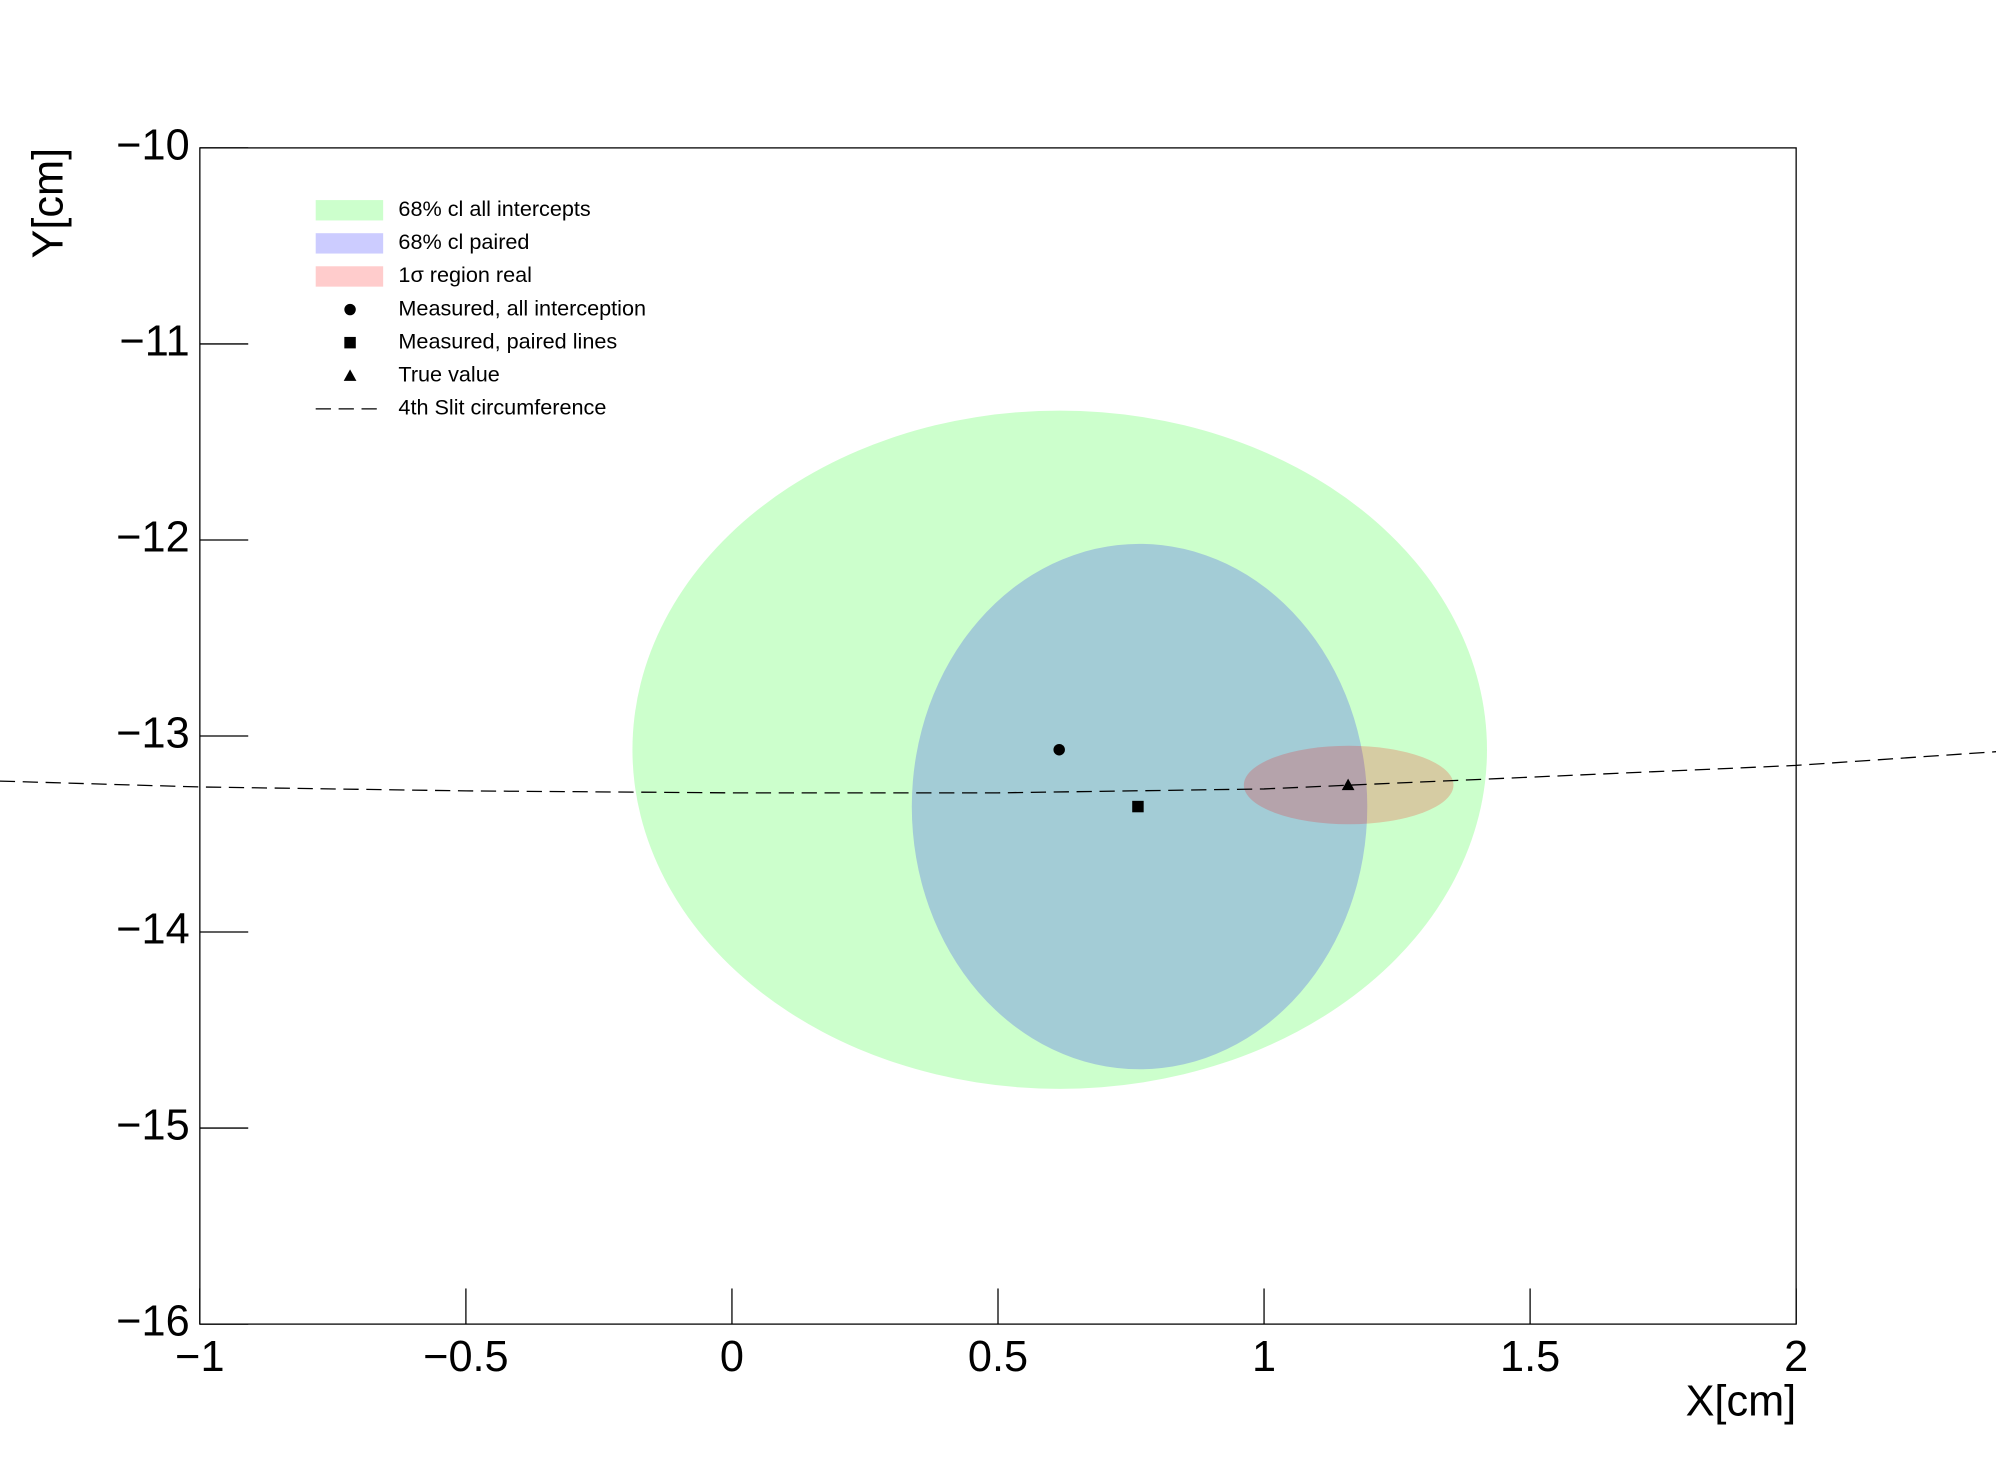 This screenshot has width=1996, height=1472. What do you see at coordinates (152, 929) in the screenshot?
I see `y-tick-label: −14` at bounding box center [152, 929].